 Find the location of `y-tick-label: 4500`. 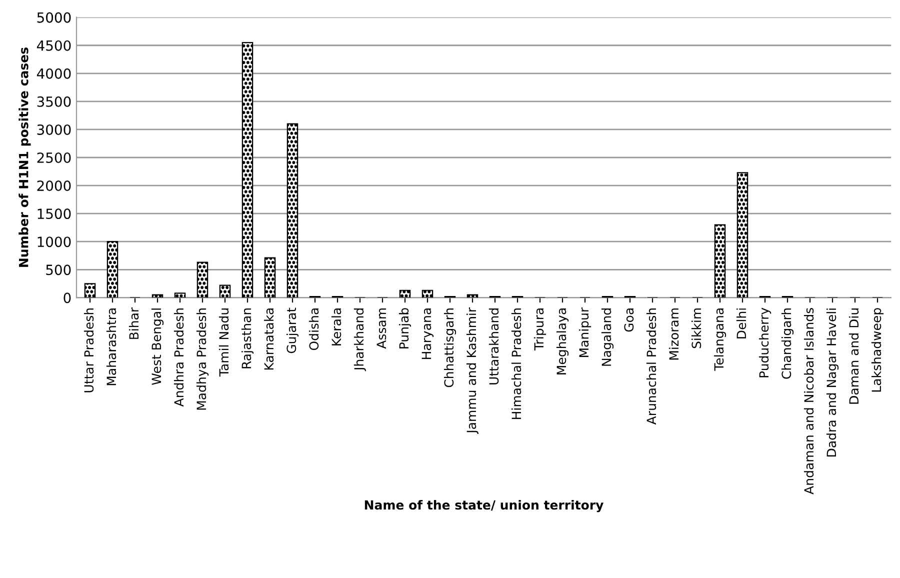

y-tick-label: 4500 is located at coordinates (53, 45).